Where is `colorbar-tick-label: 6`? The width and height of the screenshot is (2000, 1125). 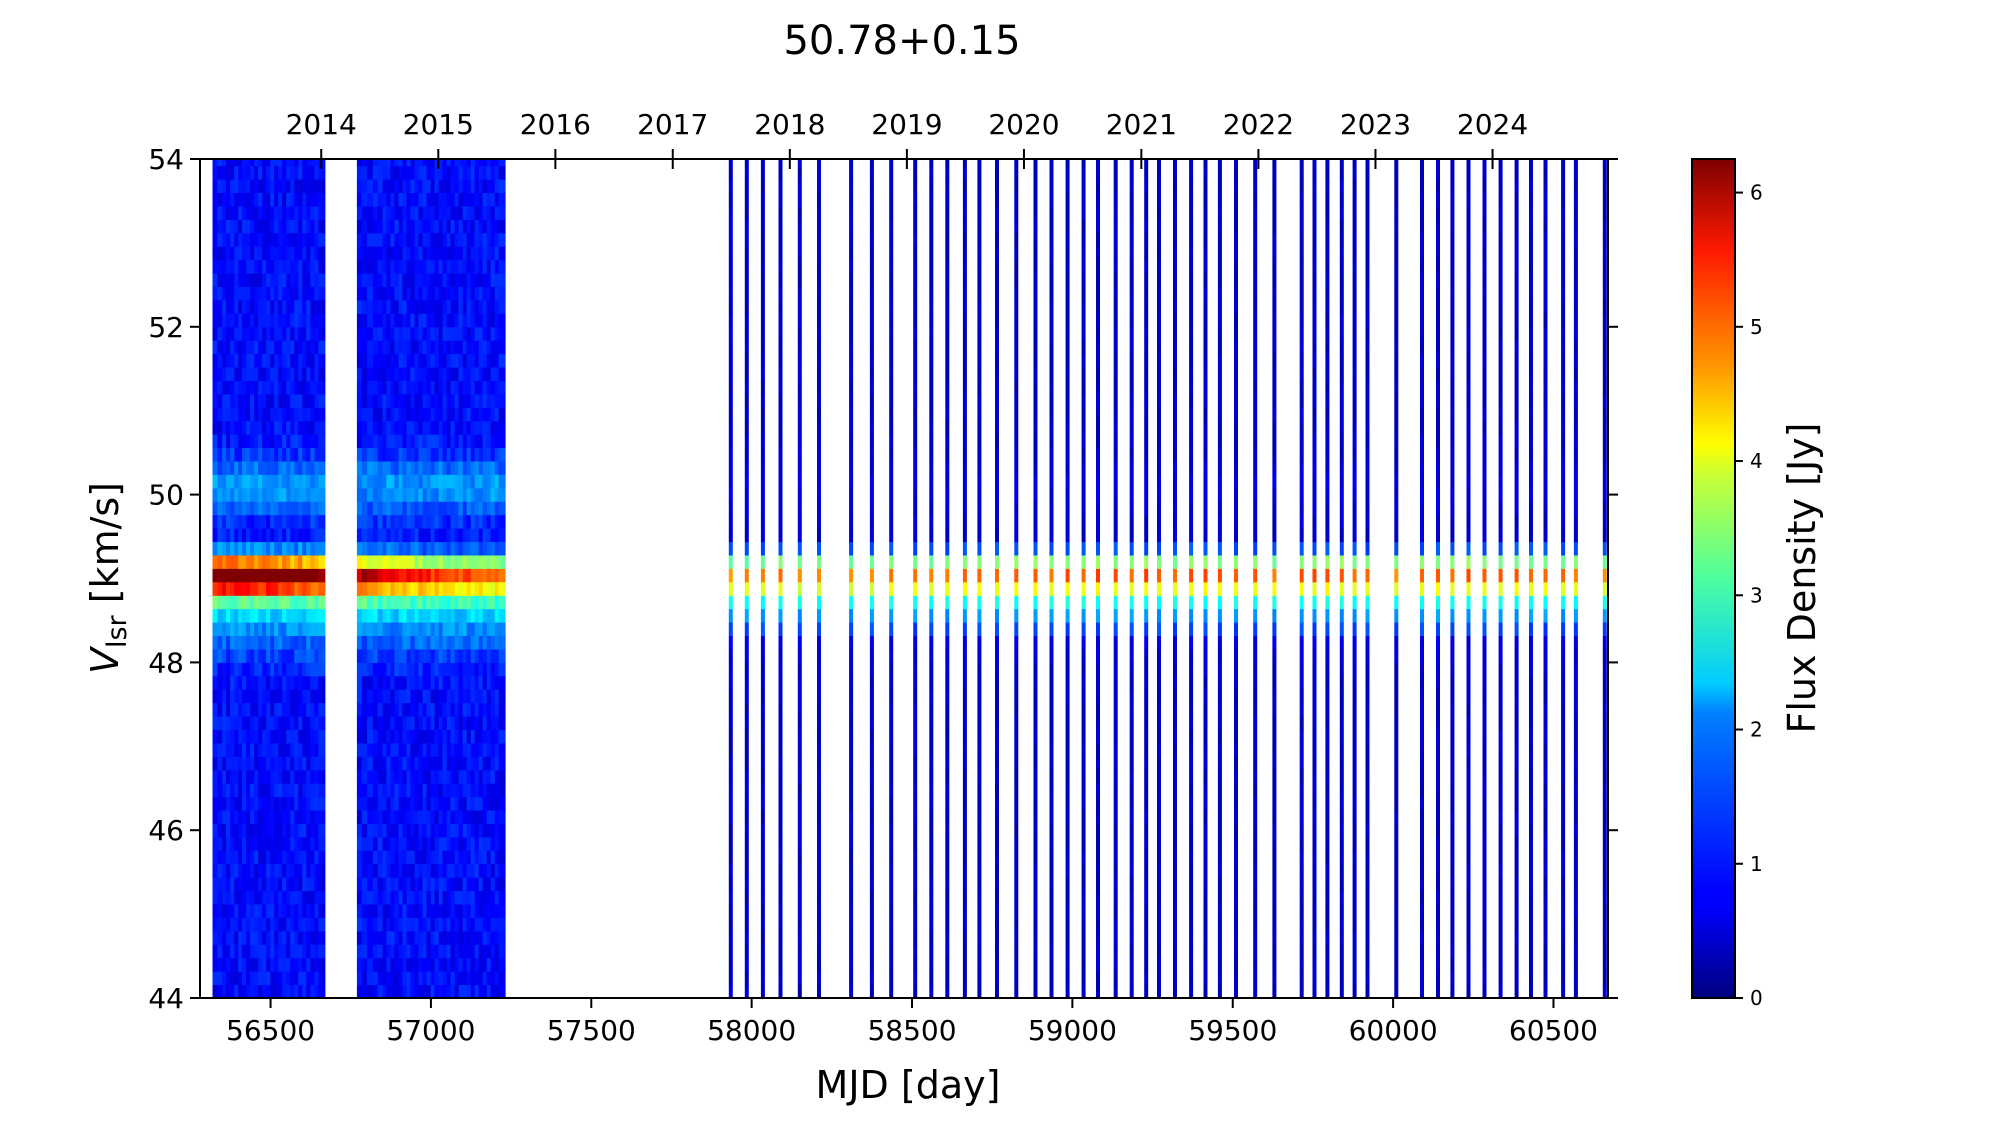 colorbar-tick-label: 6 is located at coordinates (1756, 193).